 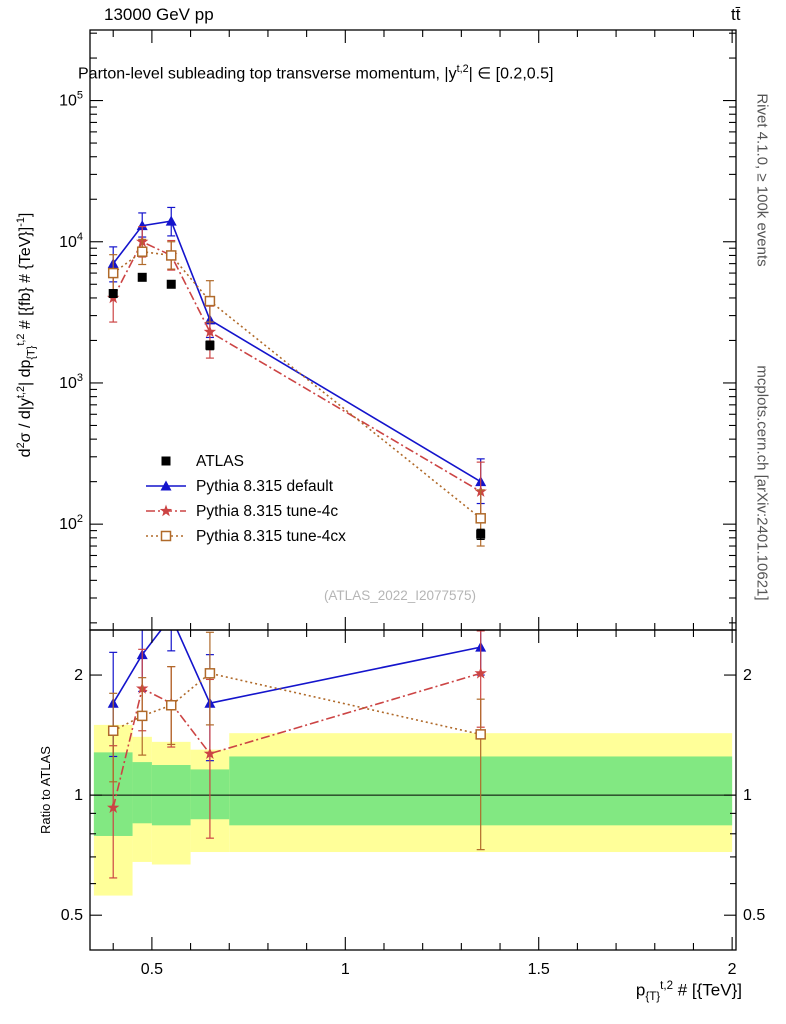 I want to click on ratio-uncertainty-bands, so click(x=413, y=810).